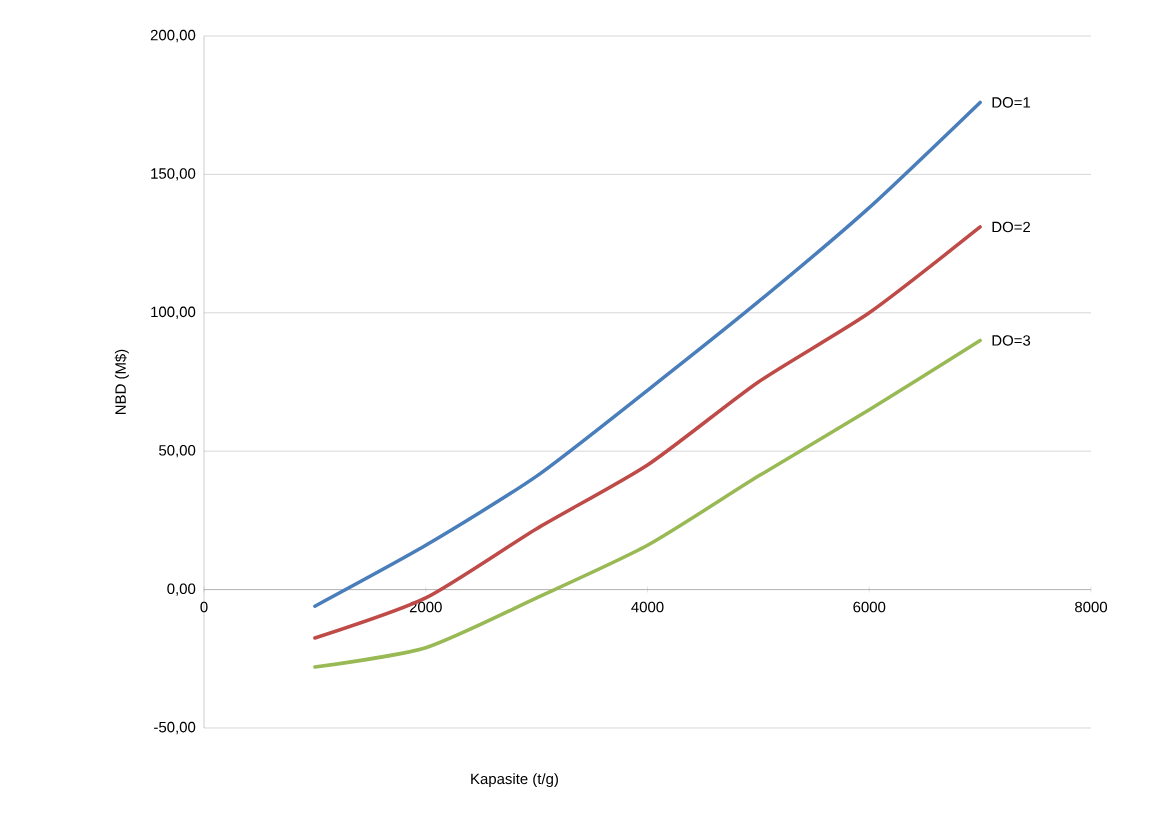 The height and width of the screenshot is (819, 1151). What do you see at coordinates (175, 728) in the screenshot?
I see `y-tick-label: -50,00` at bounding box center [175, 728].